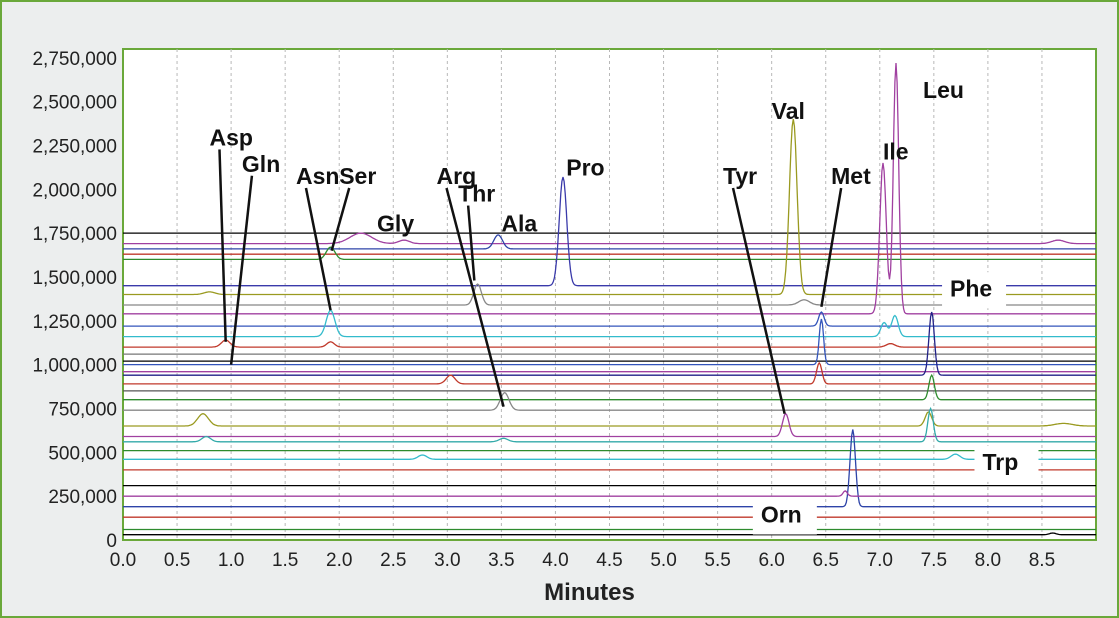 The height and width of the screenshot is (618, 1119). Describe the element at coordinates (555, 560) in the screenshot. I see `x-tick-label: 4.0` at that location.